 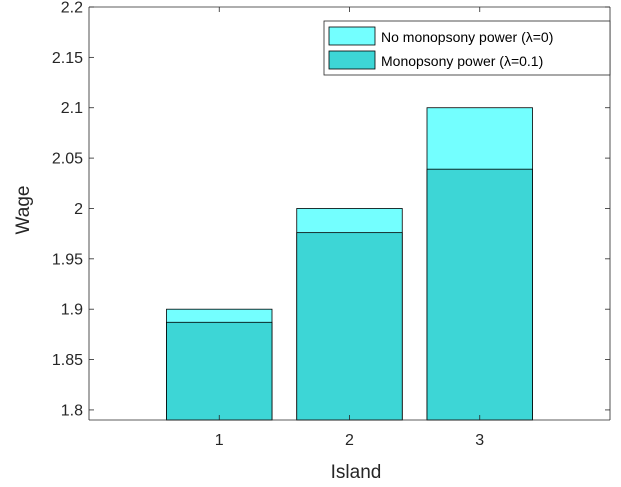 I want to click on x-axis-title: Island, so click(x=356, y=472).